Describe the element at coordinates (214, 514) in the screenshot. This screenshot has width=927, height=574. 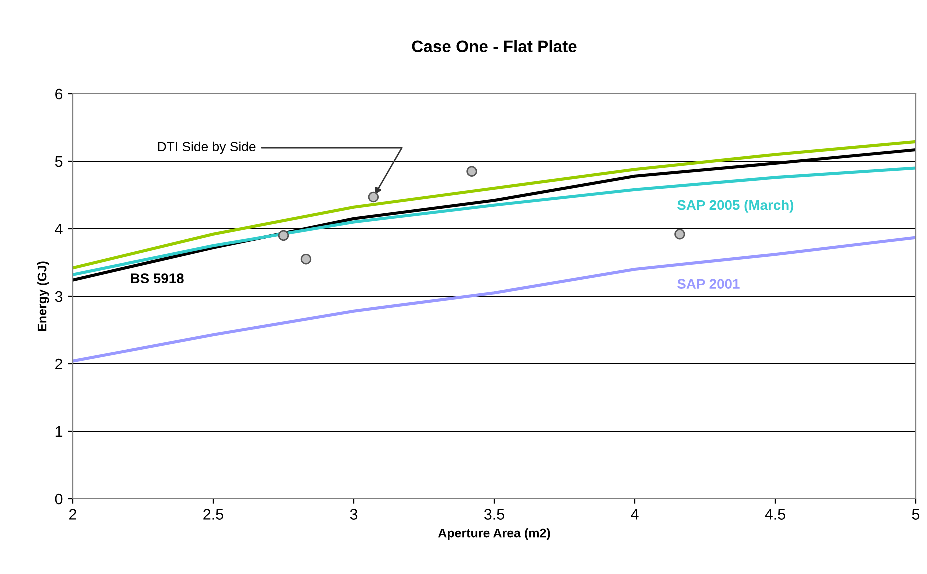
I see `x-tick-label: 2.5` at that location.